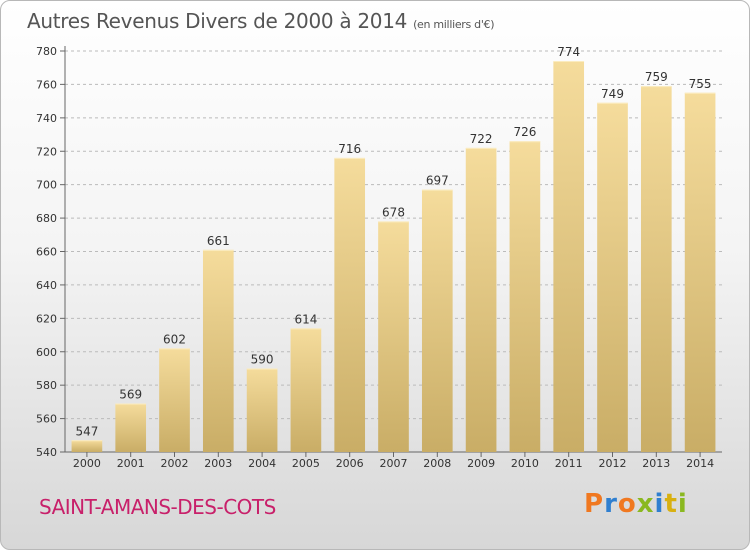  Describe the element at coordinates (437, 320) in the screenshot. I see `bar-2008` at that location.